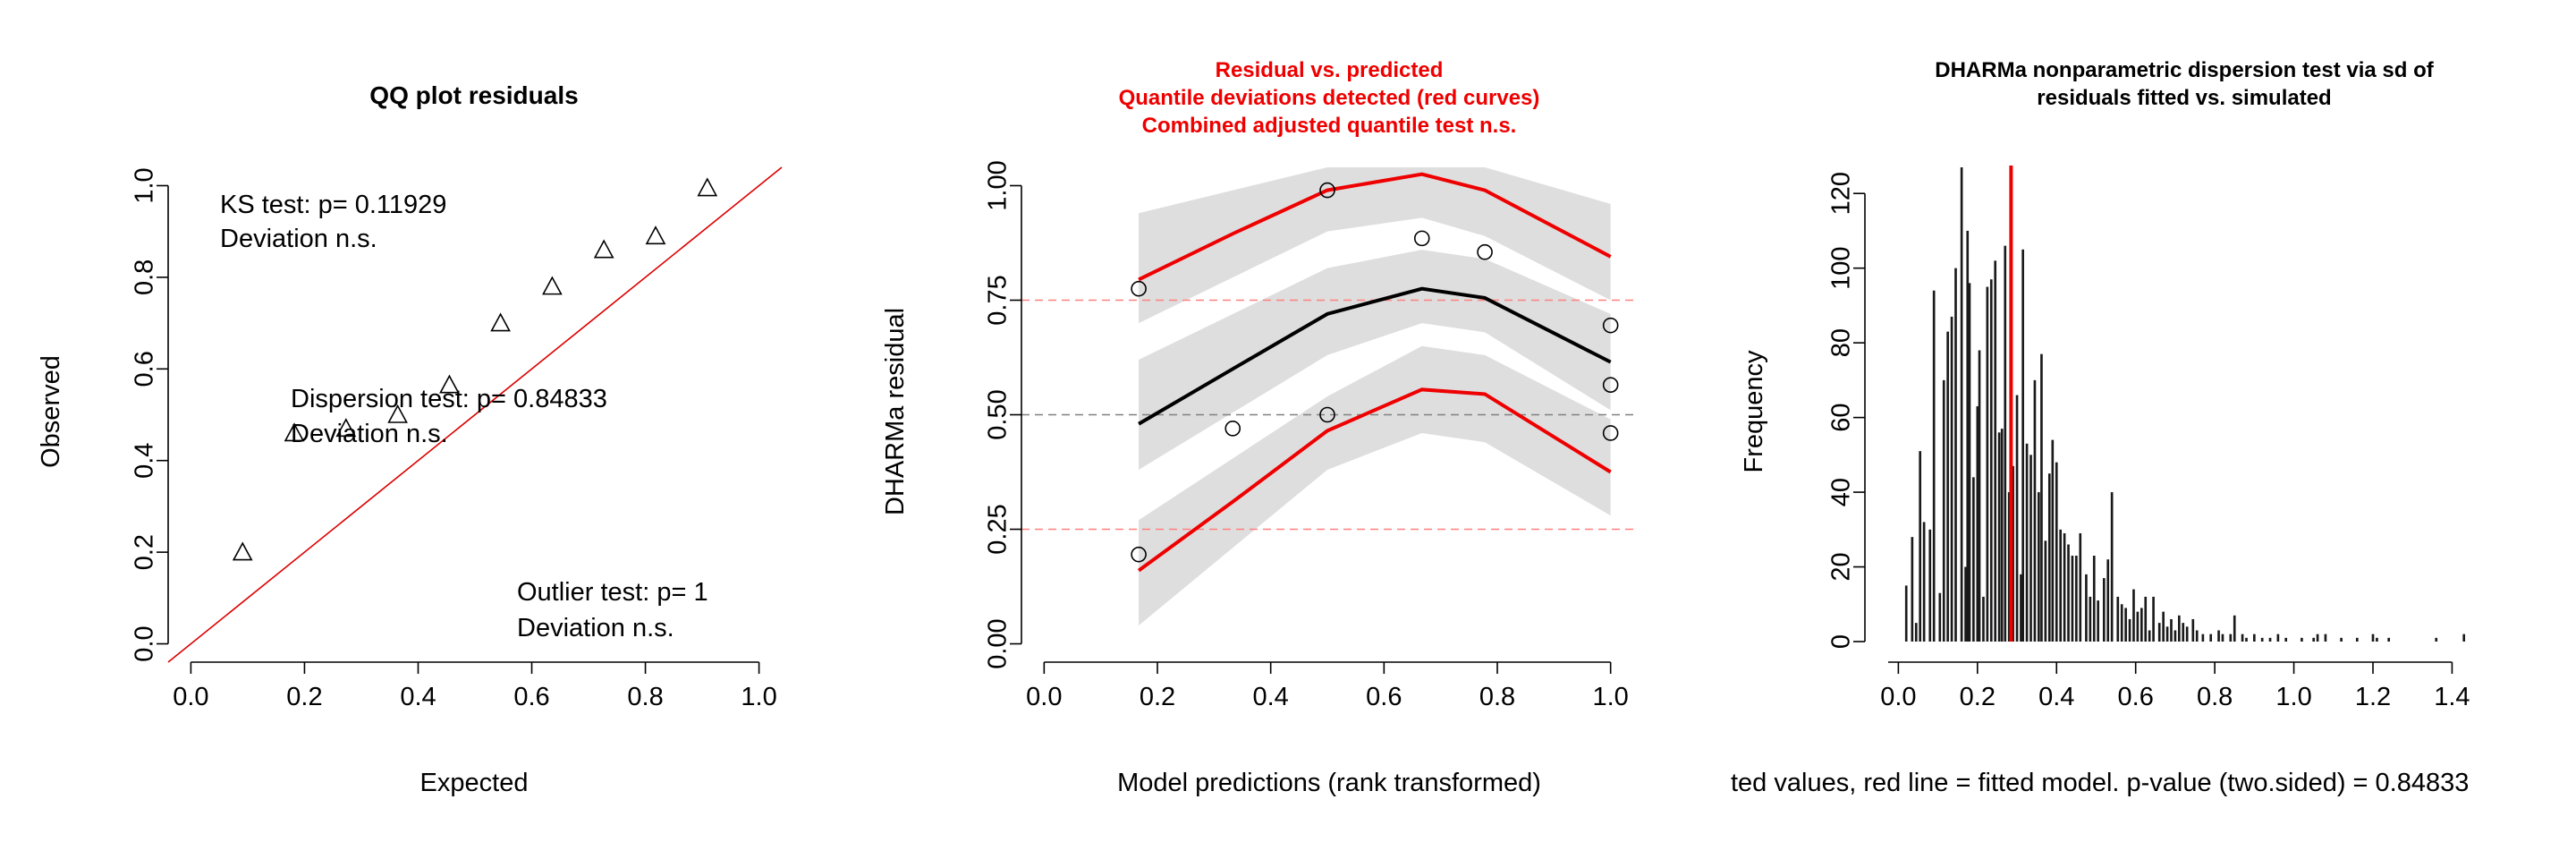  Describe the element at coordinates (145, 643) in the screenshot. I see `qq-y-tick-label: 0.0` at that location.